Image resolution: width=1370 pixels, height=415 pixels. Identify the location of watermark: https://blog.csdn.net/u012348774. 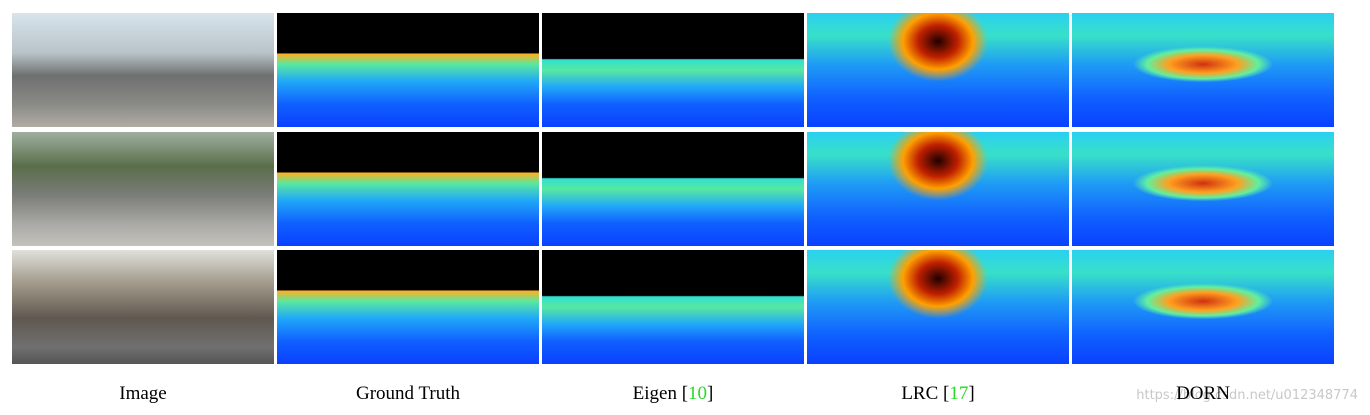
(1247, 395).